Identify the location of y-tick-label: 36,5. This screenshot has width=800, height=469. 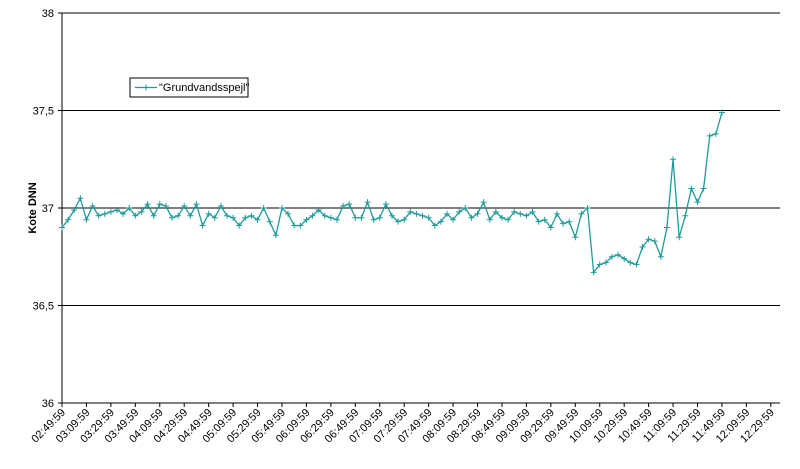
(43, 307).